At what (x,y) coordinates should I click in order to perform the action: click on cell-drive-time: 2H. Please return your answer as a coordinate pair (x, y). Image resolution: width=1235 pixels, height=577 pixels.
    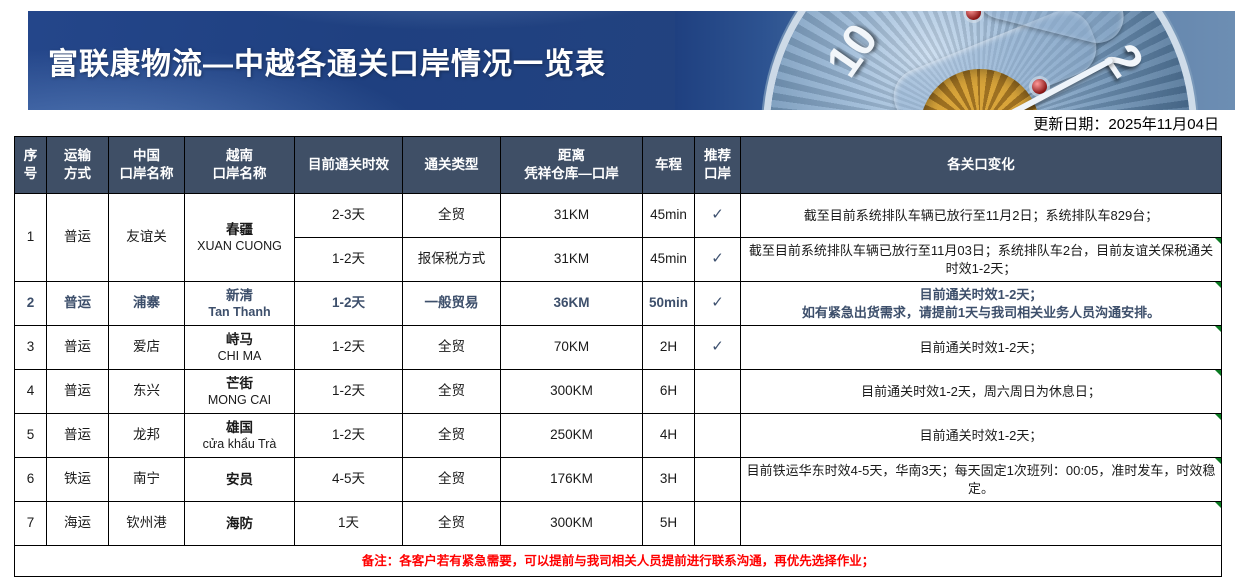
    Looking at the image, I should click on (668, 347).